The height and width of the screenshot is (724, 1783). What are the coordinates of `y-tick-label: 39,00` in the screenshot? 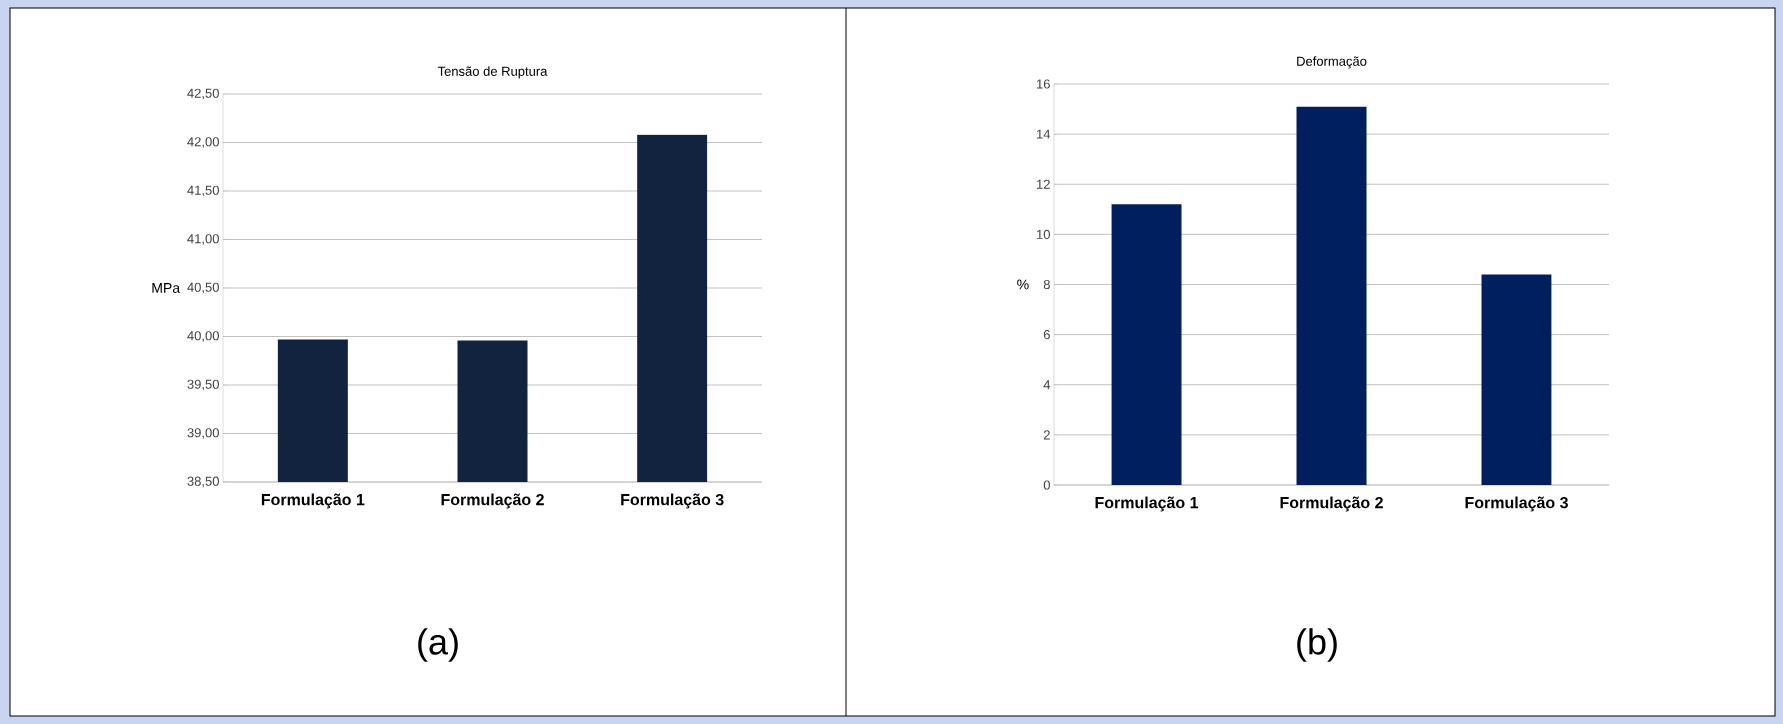 It's located at (203, 433).